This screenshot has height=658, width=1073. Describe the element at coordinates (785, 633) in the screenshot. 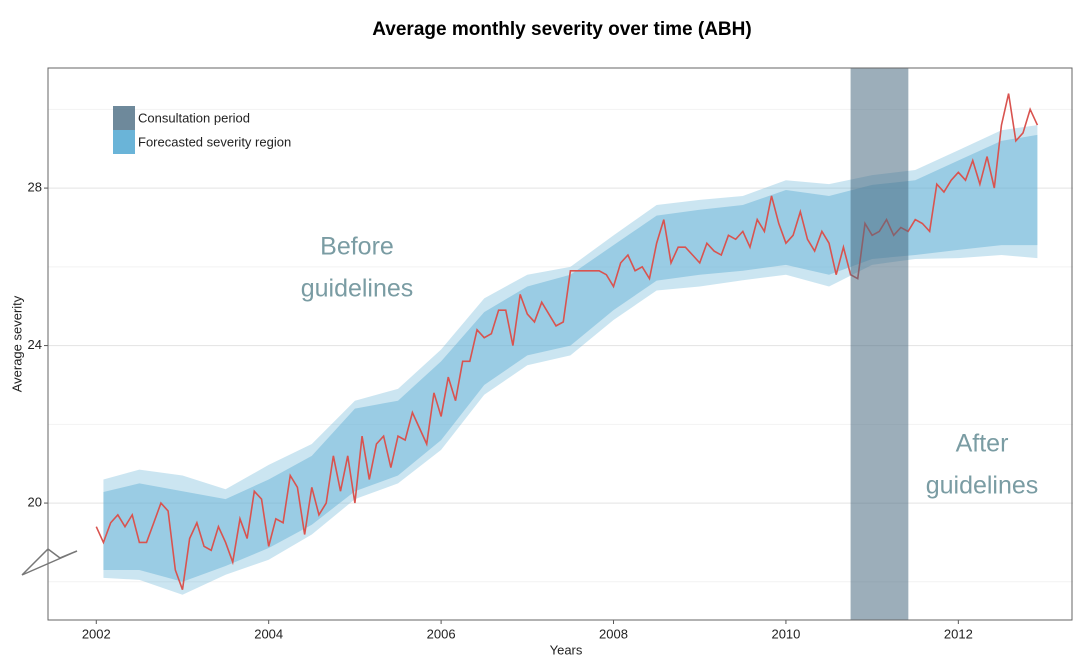

I see `x-tick-label: 2010` at that location.